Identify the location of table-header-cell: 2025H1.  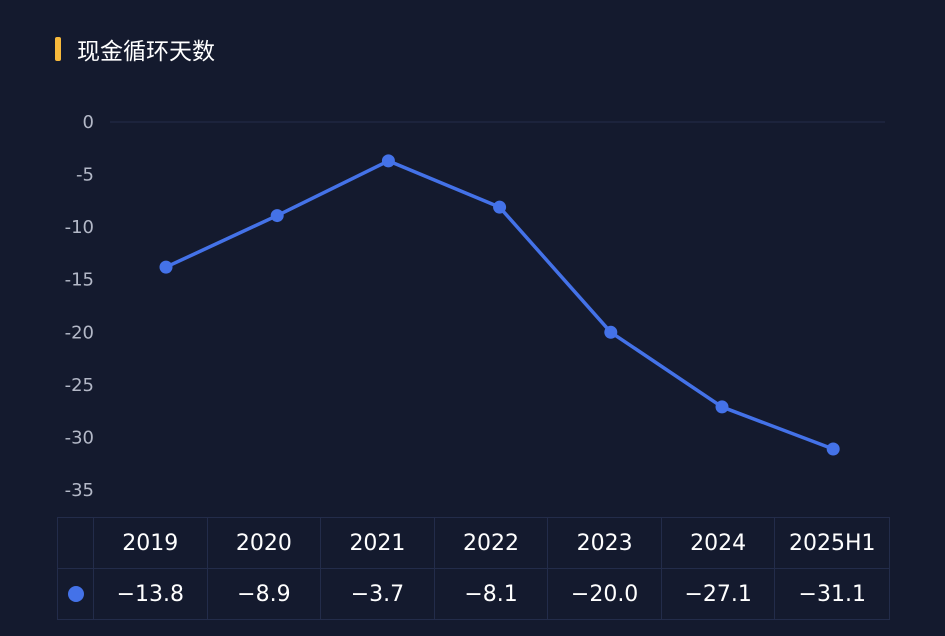
(832, 543).